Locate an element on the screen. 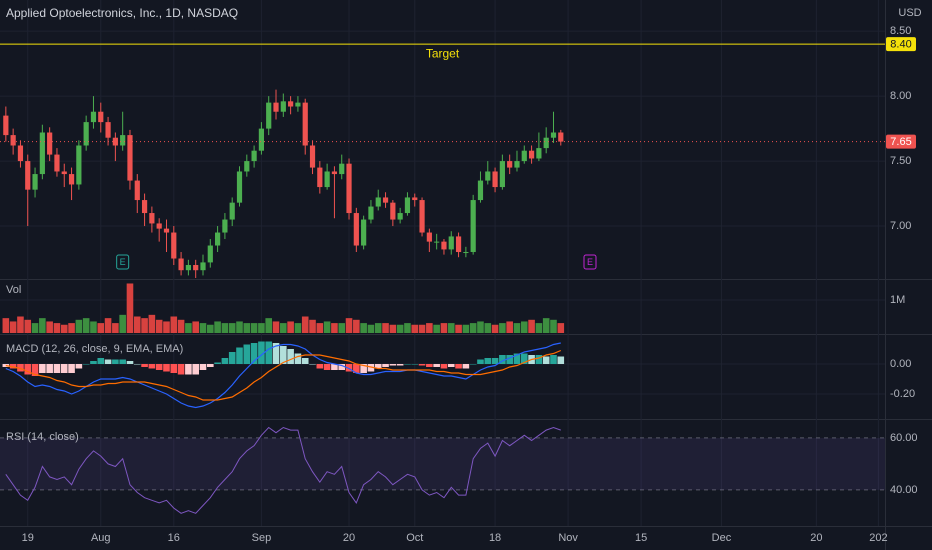 This screenshot has height=550, width=932. y-tick-label: 40.00 is located at coordinates (904, 490).